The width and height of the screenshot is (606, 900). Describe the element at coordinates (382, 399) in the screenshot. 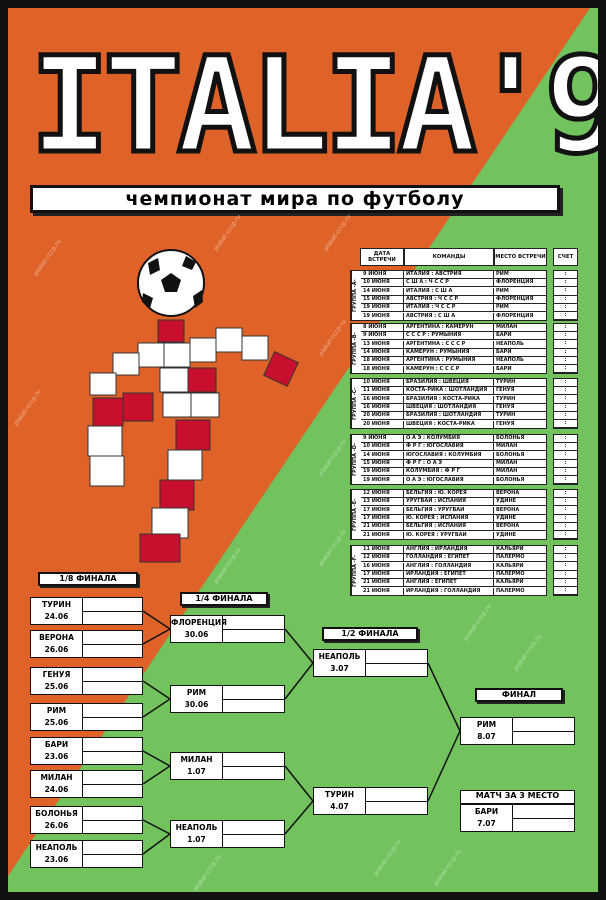

I see `match-date: 16 ИЮНЯ` at that location.